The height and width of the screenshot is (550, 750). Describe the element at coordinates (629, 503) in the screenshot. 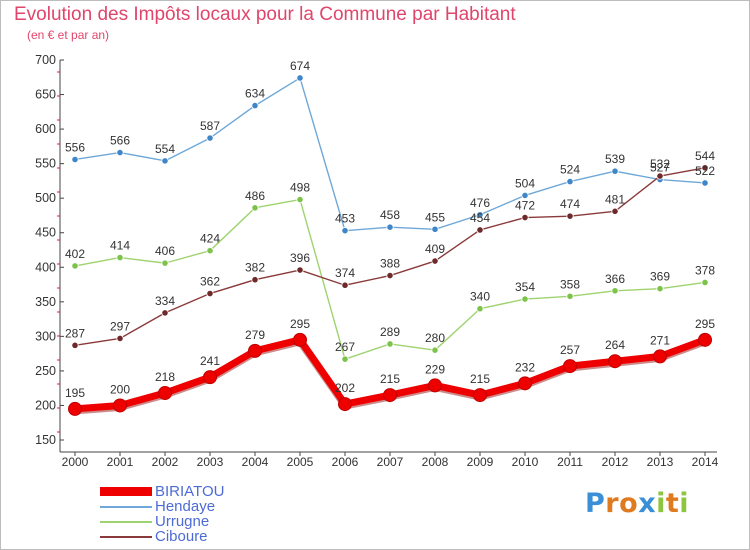

I see `logo-letter: o` at that location.